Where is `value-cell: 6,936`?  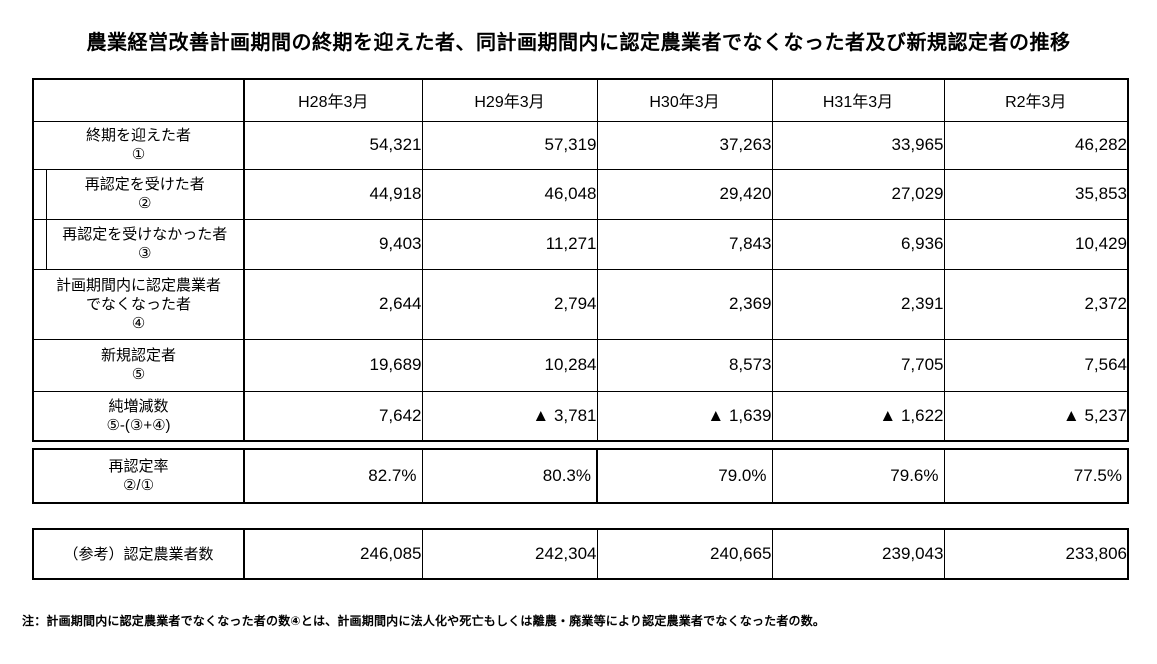 value-cell: 6,936 is located at coordinates (858, 244).